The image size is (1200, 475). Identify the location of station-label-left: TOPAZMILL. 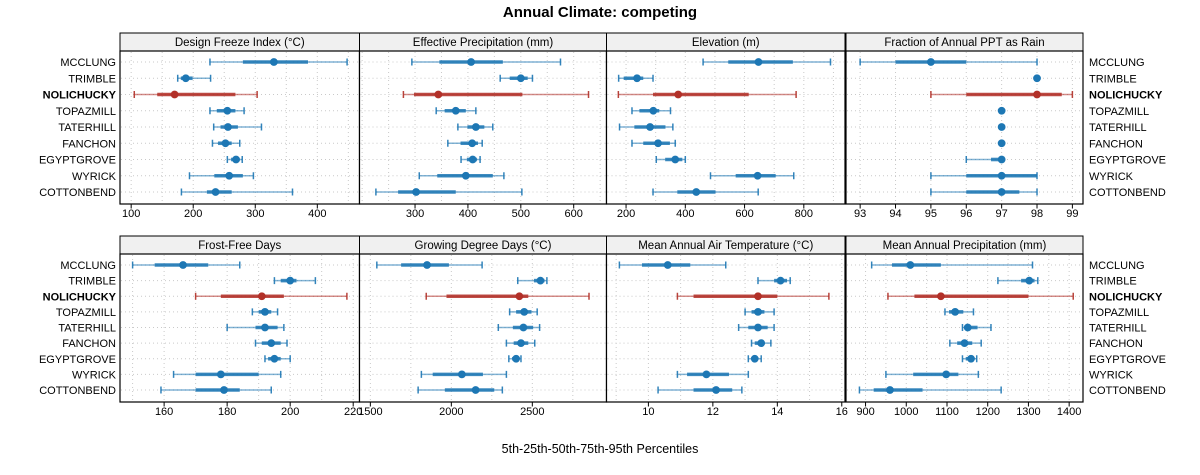
(86, 112).